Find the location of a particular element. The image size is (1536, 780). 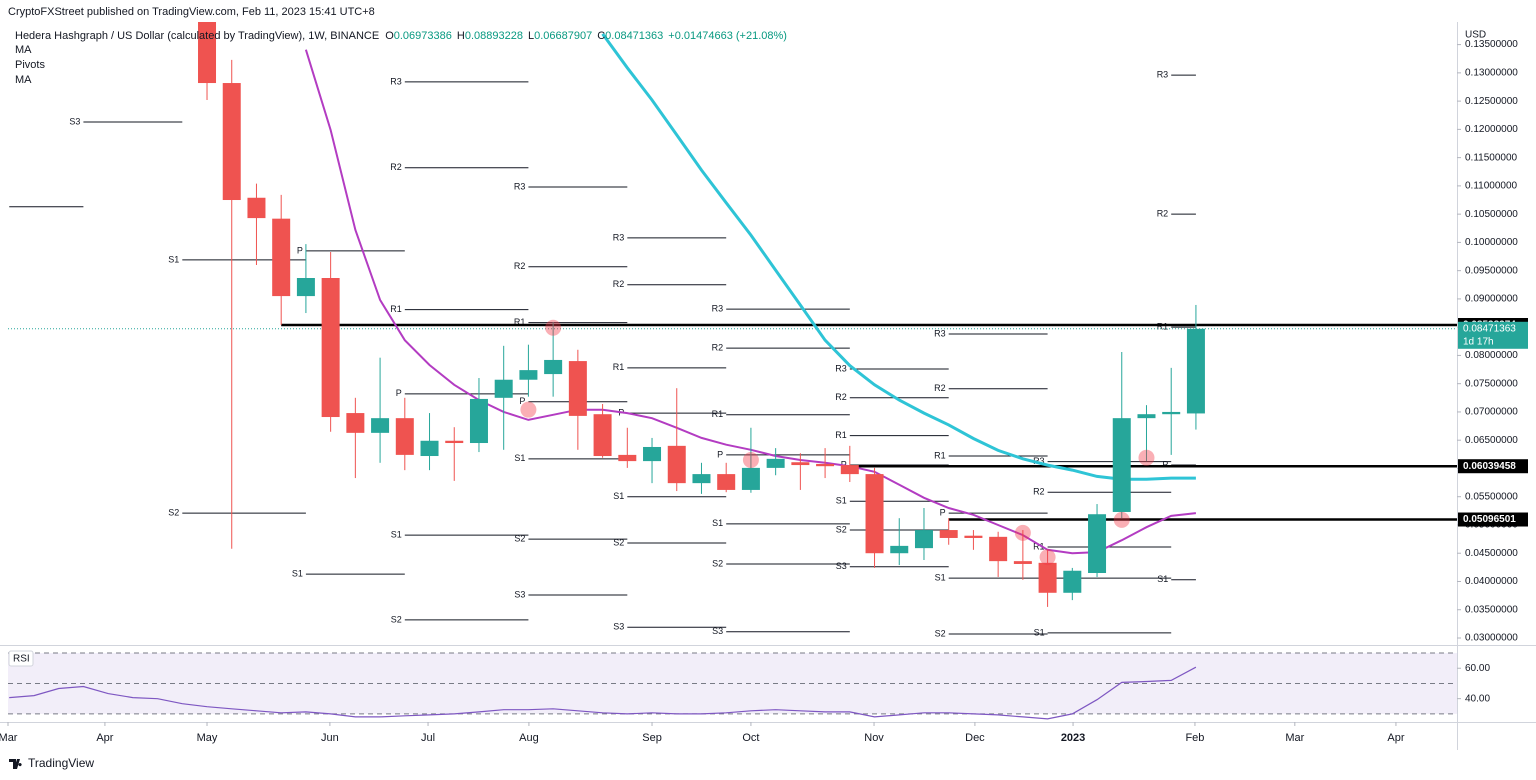

rsi-pane is located at coordinates (732, 686).